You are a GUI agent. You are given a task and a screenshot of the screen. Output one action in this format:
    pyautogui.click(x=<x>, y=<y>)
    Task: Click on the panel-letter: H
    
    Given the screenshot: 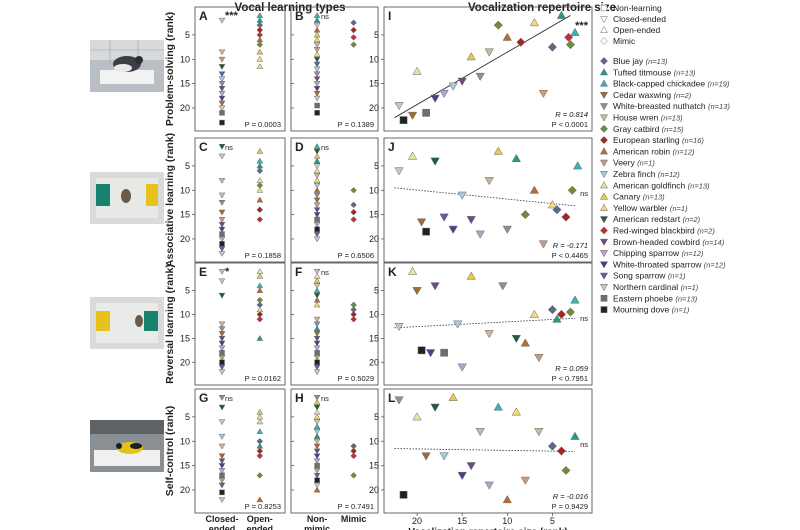 What is the action you would take?
    pyautogui.click(x=299, y=398)
    